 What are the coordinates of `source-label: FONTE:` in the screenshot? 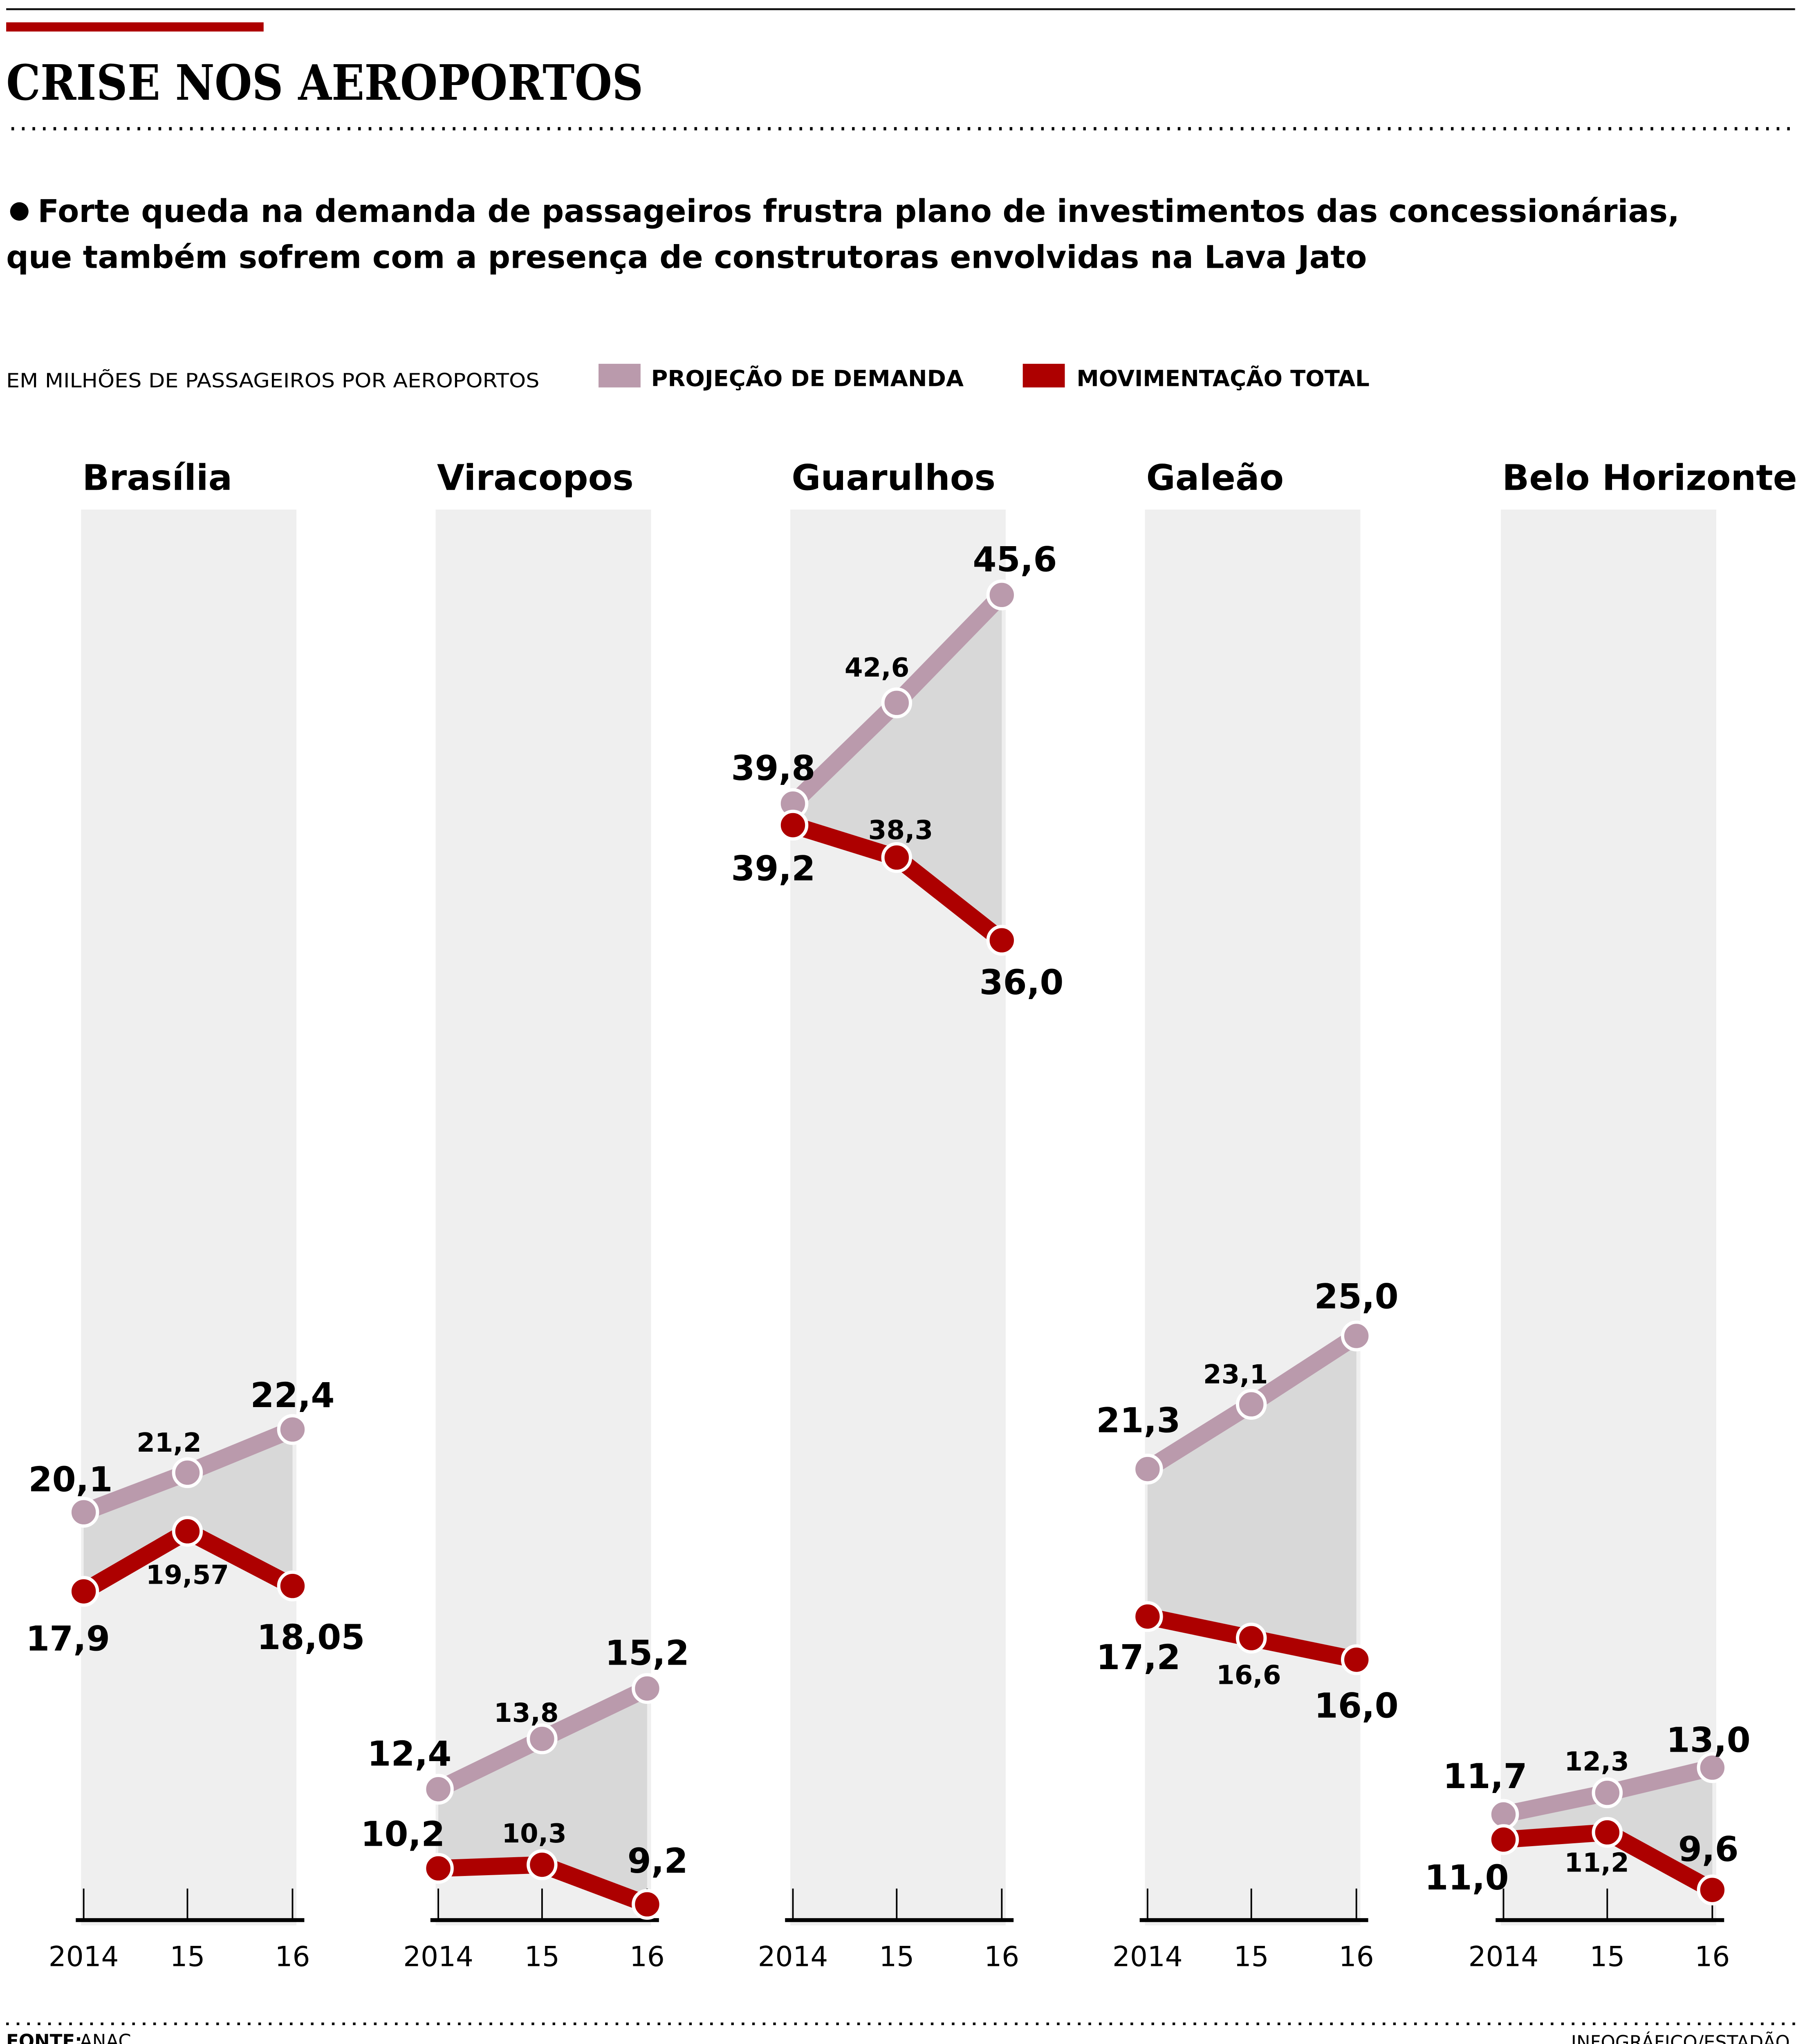 It's located at (44, 2038).